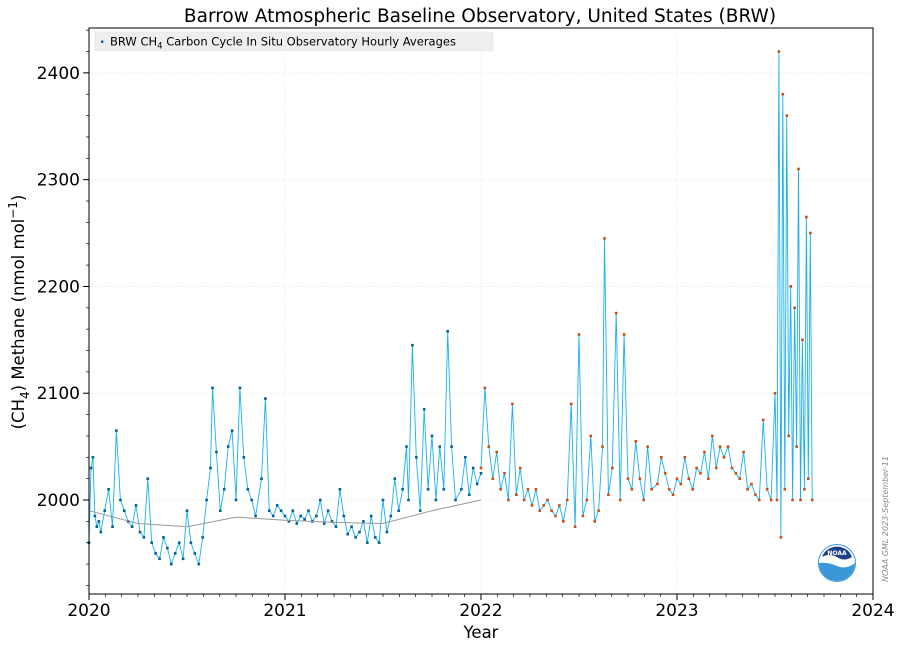 This screenshot has height=648, width=903. What do you see at coordinates (885, 519) in the screenshot?
I see `credit-group: NOAA GML 2023-September-11` at bounding box center [885, 519].